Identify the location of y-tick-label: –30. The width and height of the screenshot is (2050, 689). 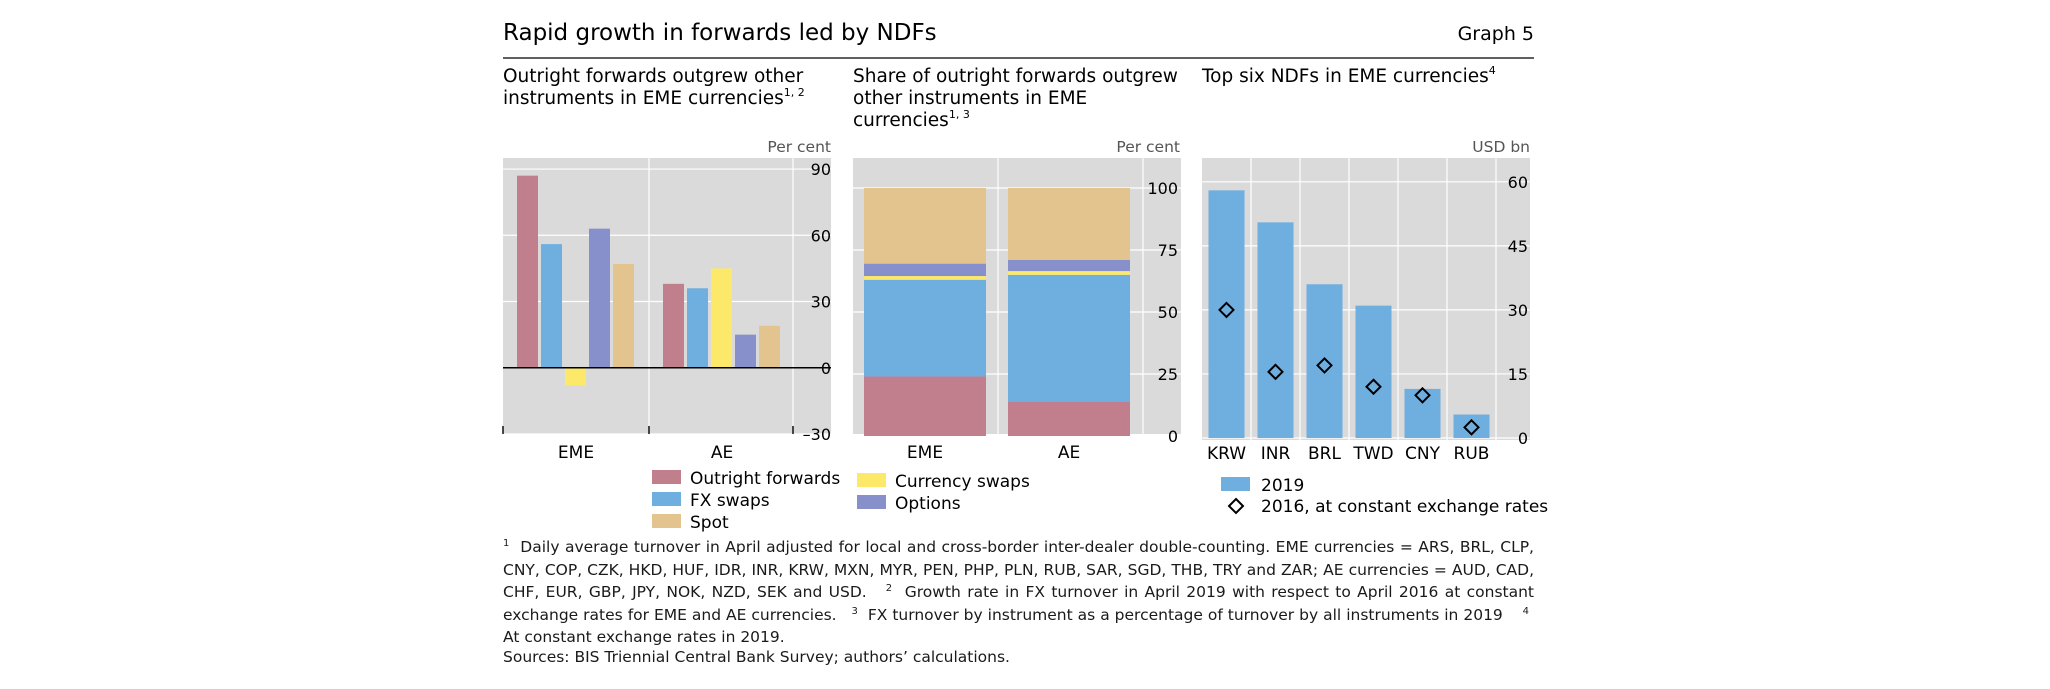
(817, 434).